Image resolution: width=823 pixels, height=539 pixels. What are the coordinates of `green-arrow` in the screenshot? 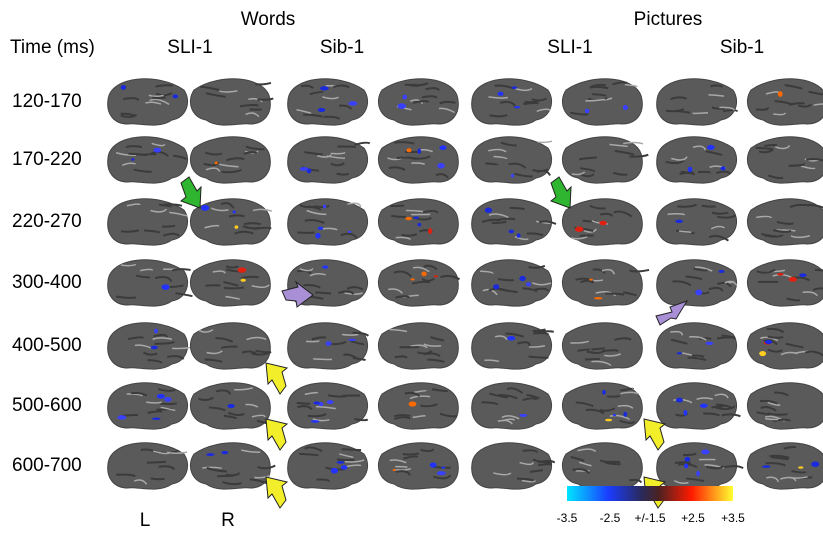 It's located at (190, 192).